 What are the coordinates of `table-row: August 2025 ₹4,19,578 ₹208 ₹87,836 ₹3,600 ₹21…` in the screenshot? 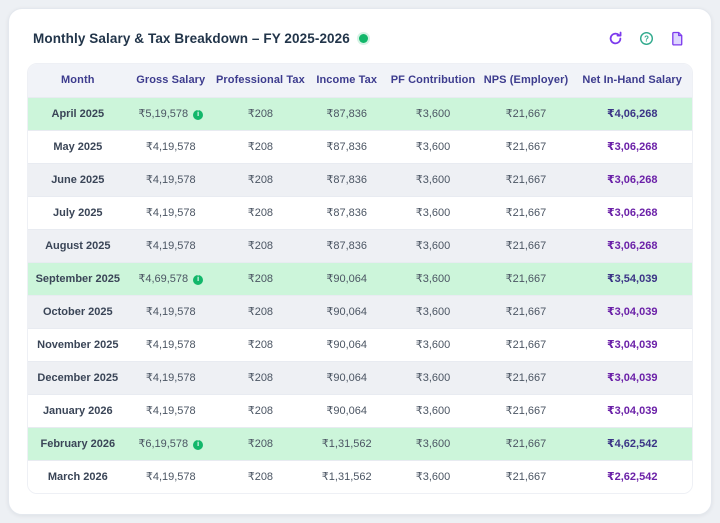 It's located at (360, 245).